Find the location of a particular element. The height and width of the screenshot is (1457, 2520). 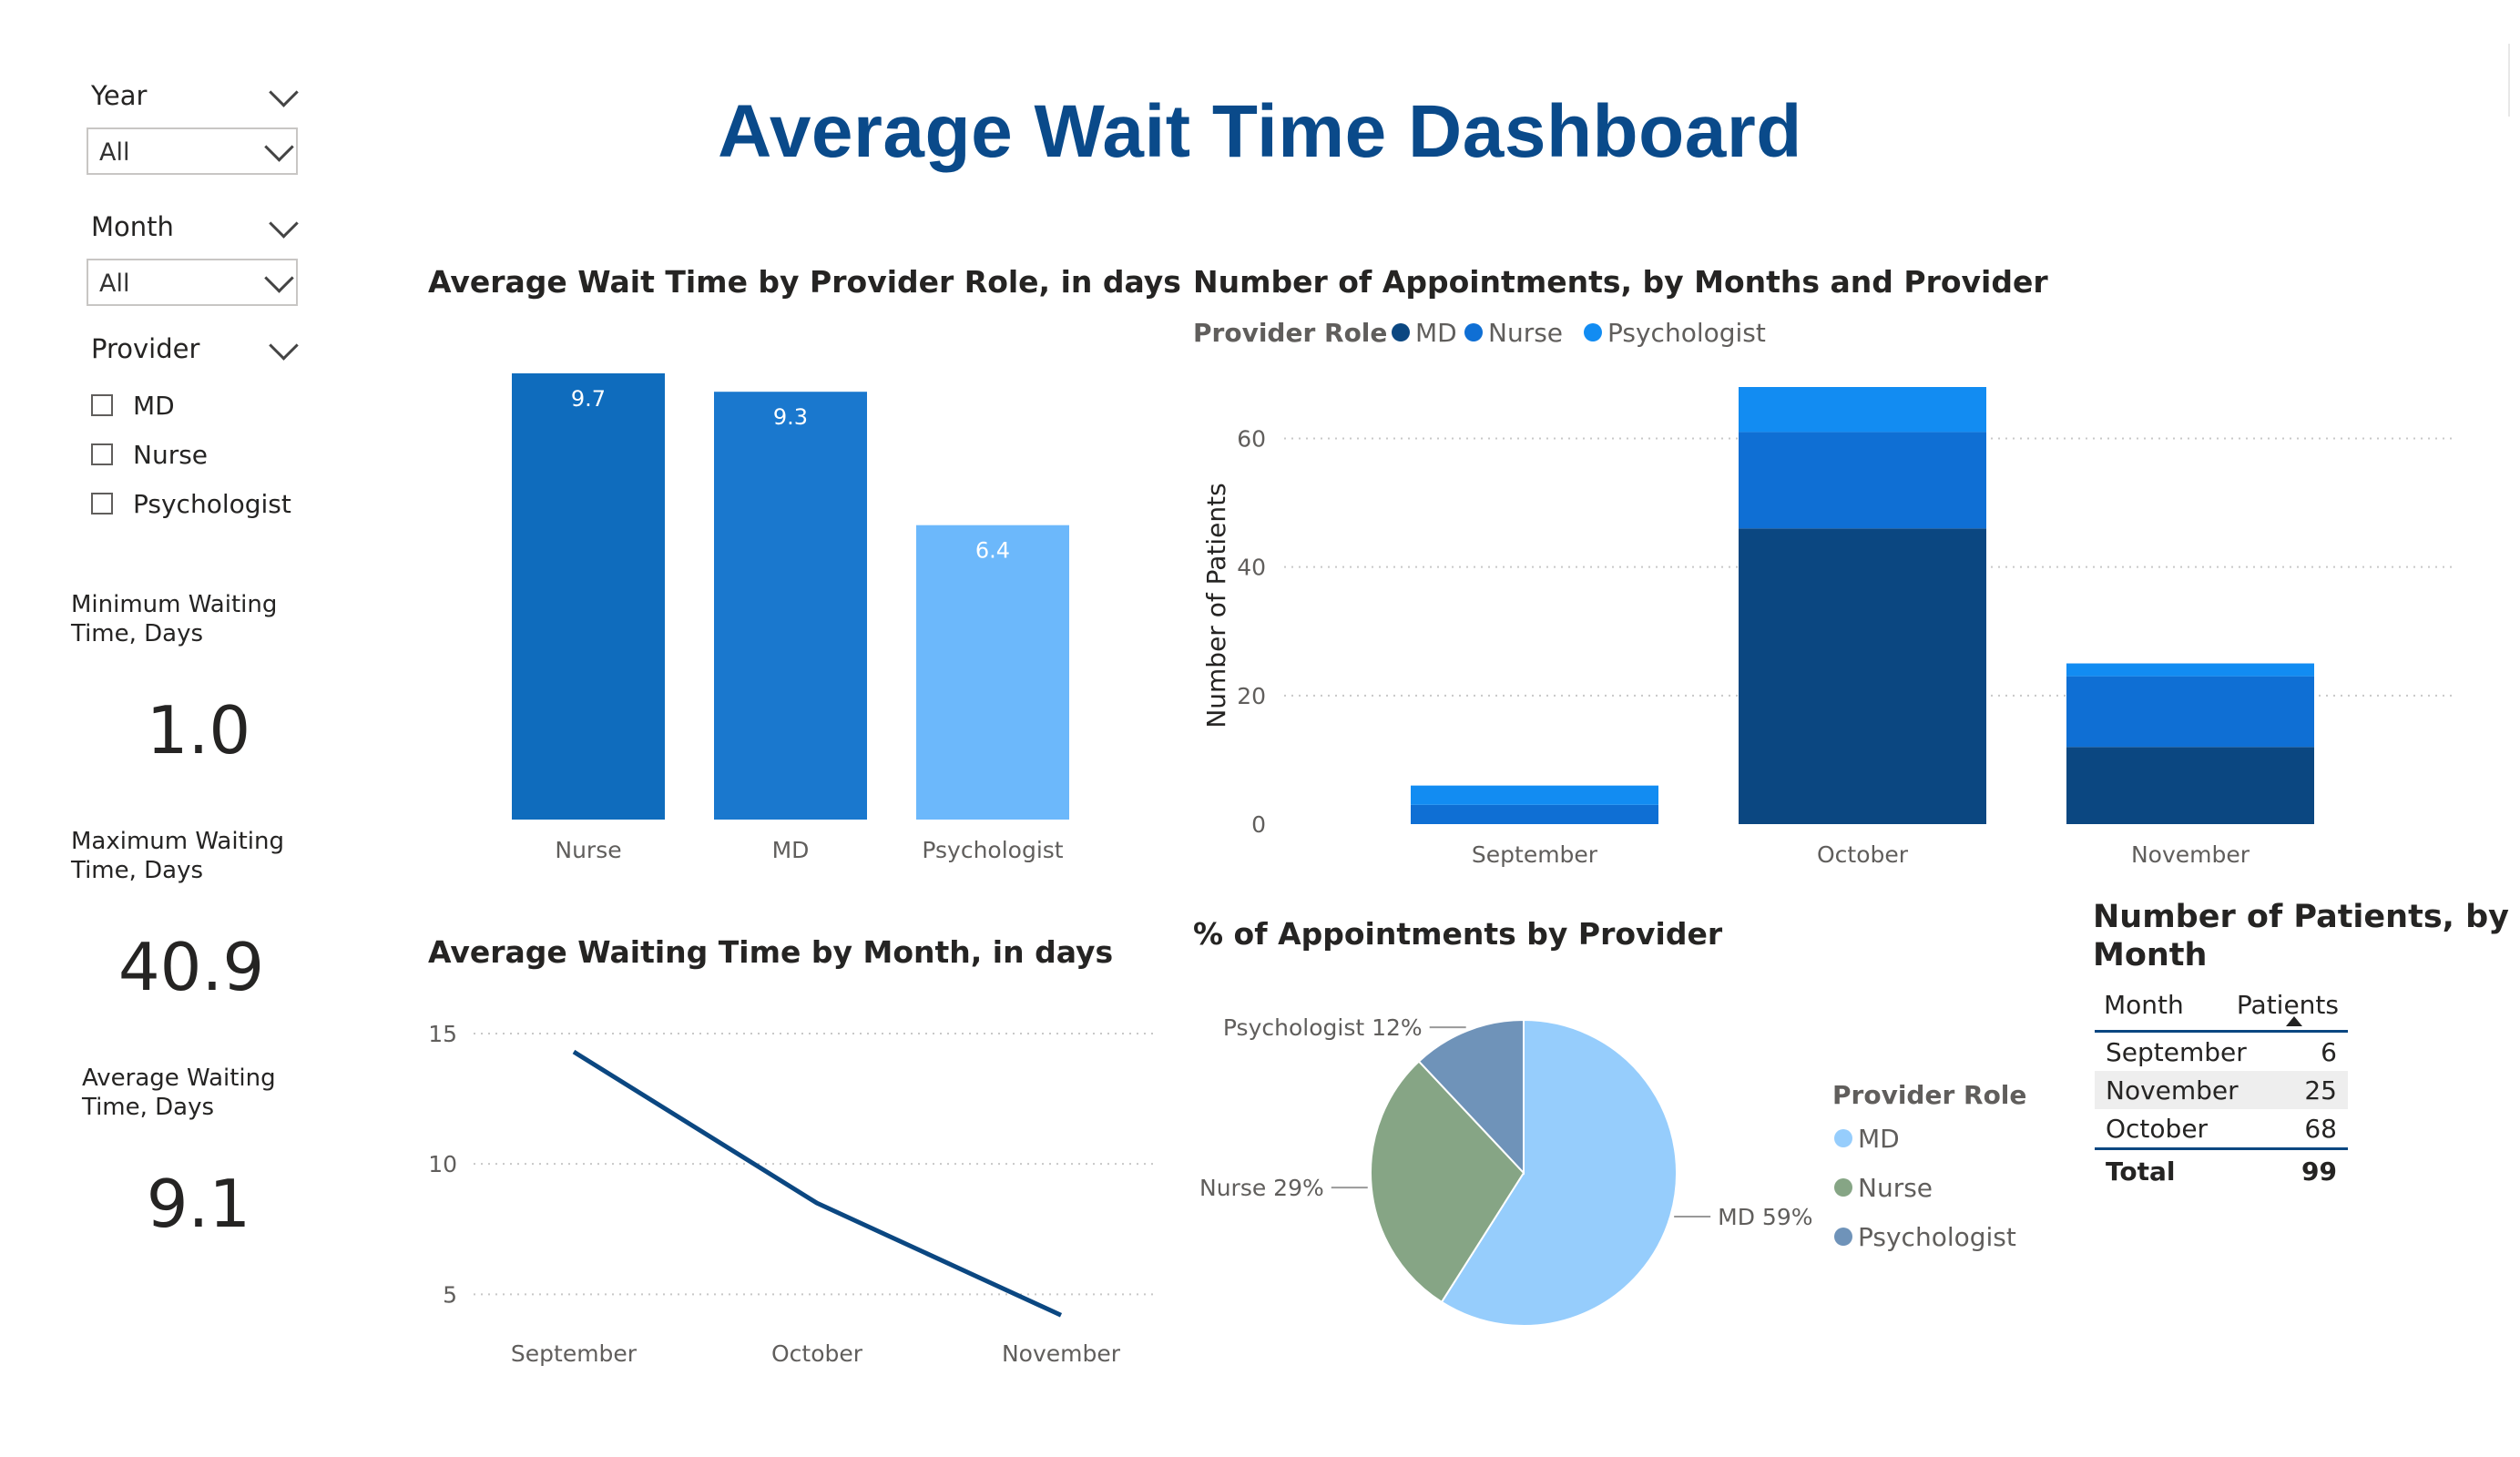

table-cell-patients: 68 is located at coordinates (2320, 1128).